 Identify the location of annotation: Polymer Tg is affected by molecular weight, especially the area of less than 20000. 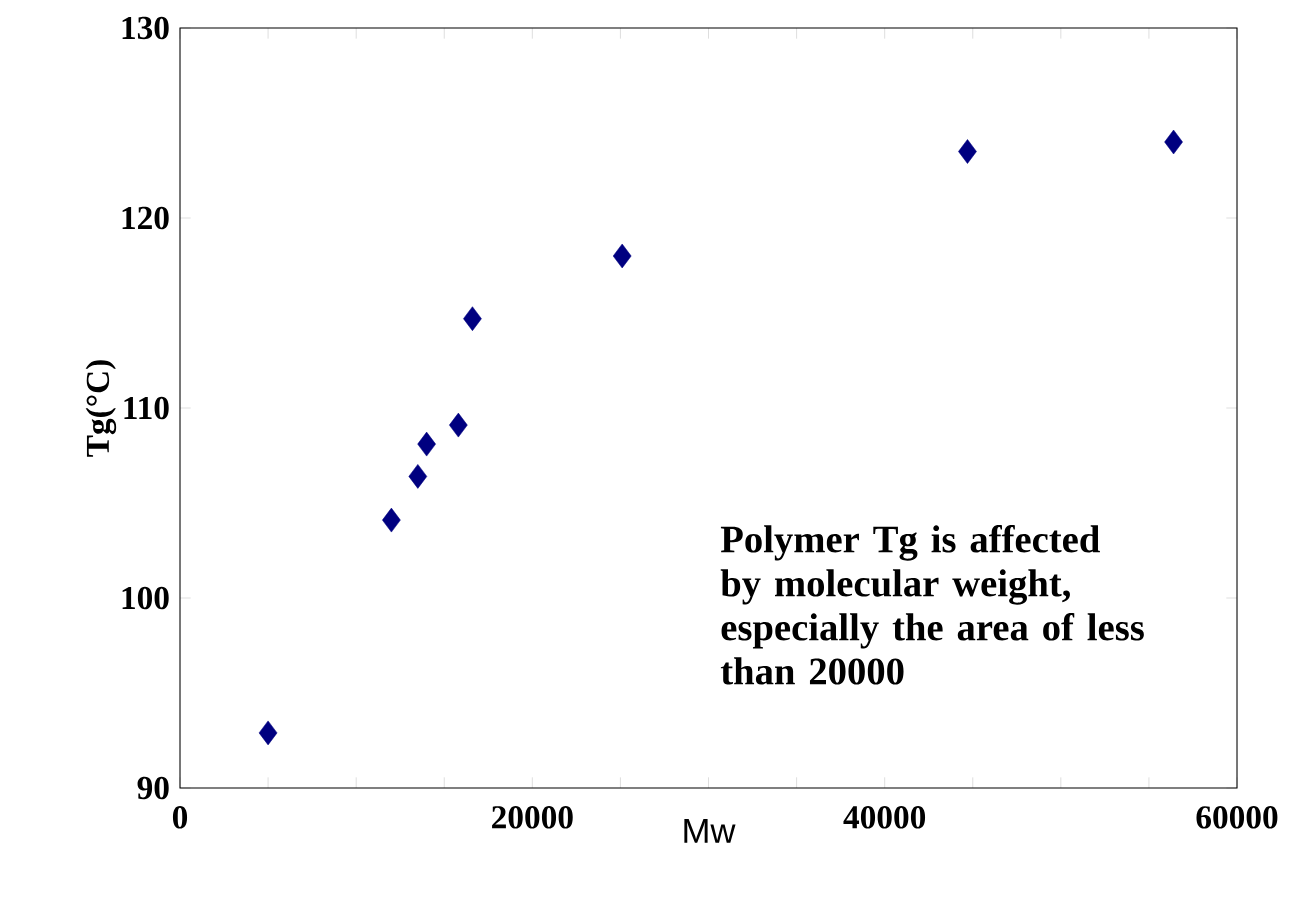
(932, 604).